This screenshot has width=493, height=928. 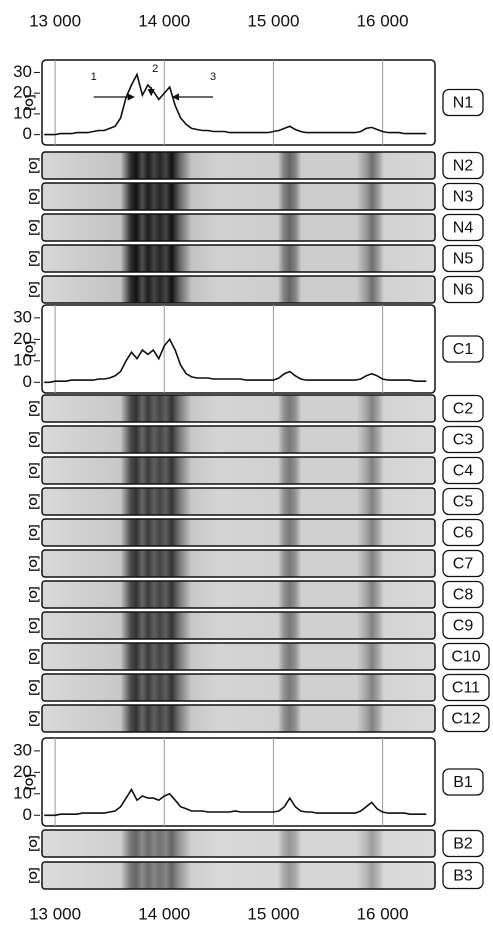 I want to click on panel-label: C6, so click(x=463, y=533).